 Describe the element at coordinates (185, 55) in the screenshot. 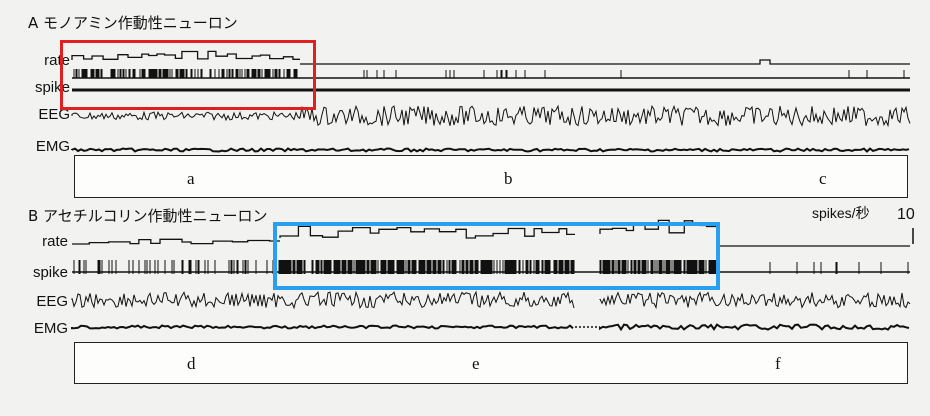

I see `rate-trace-a-active` at that location.